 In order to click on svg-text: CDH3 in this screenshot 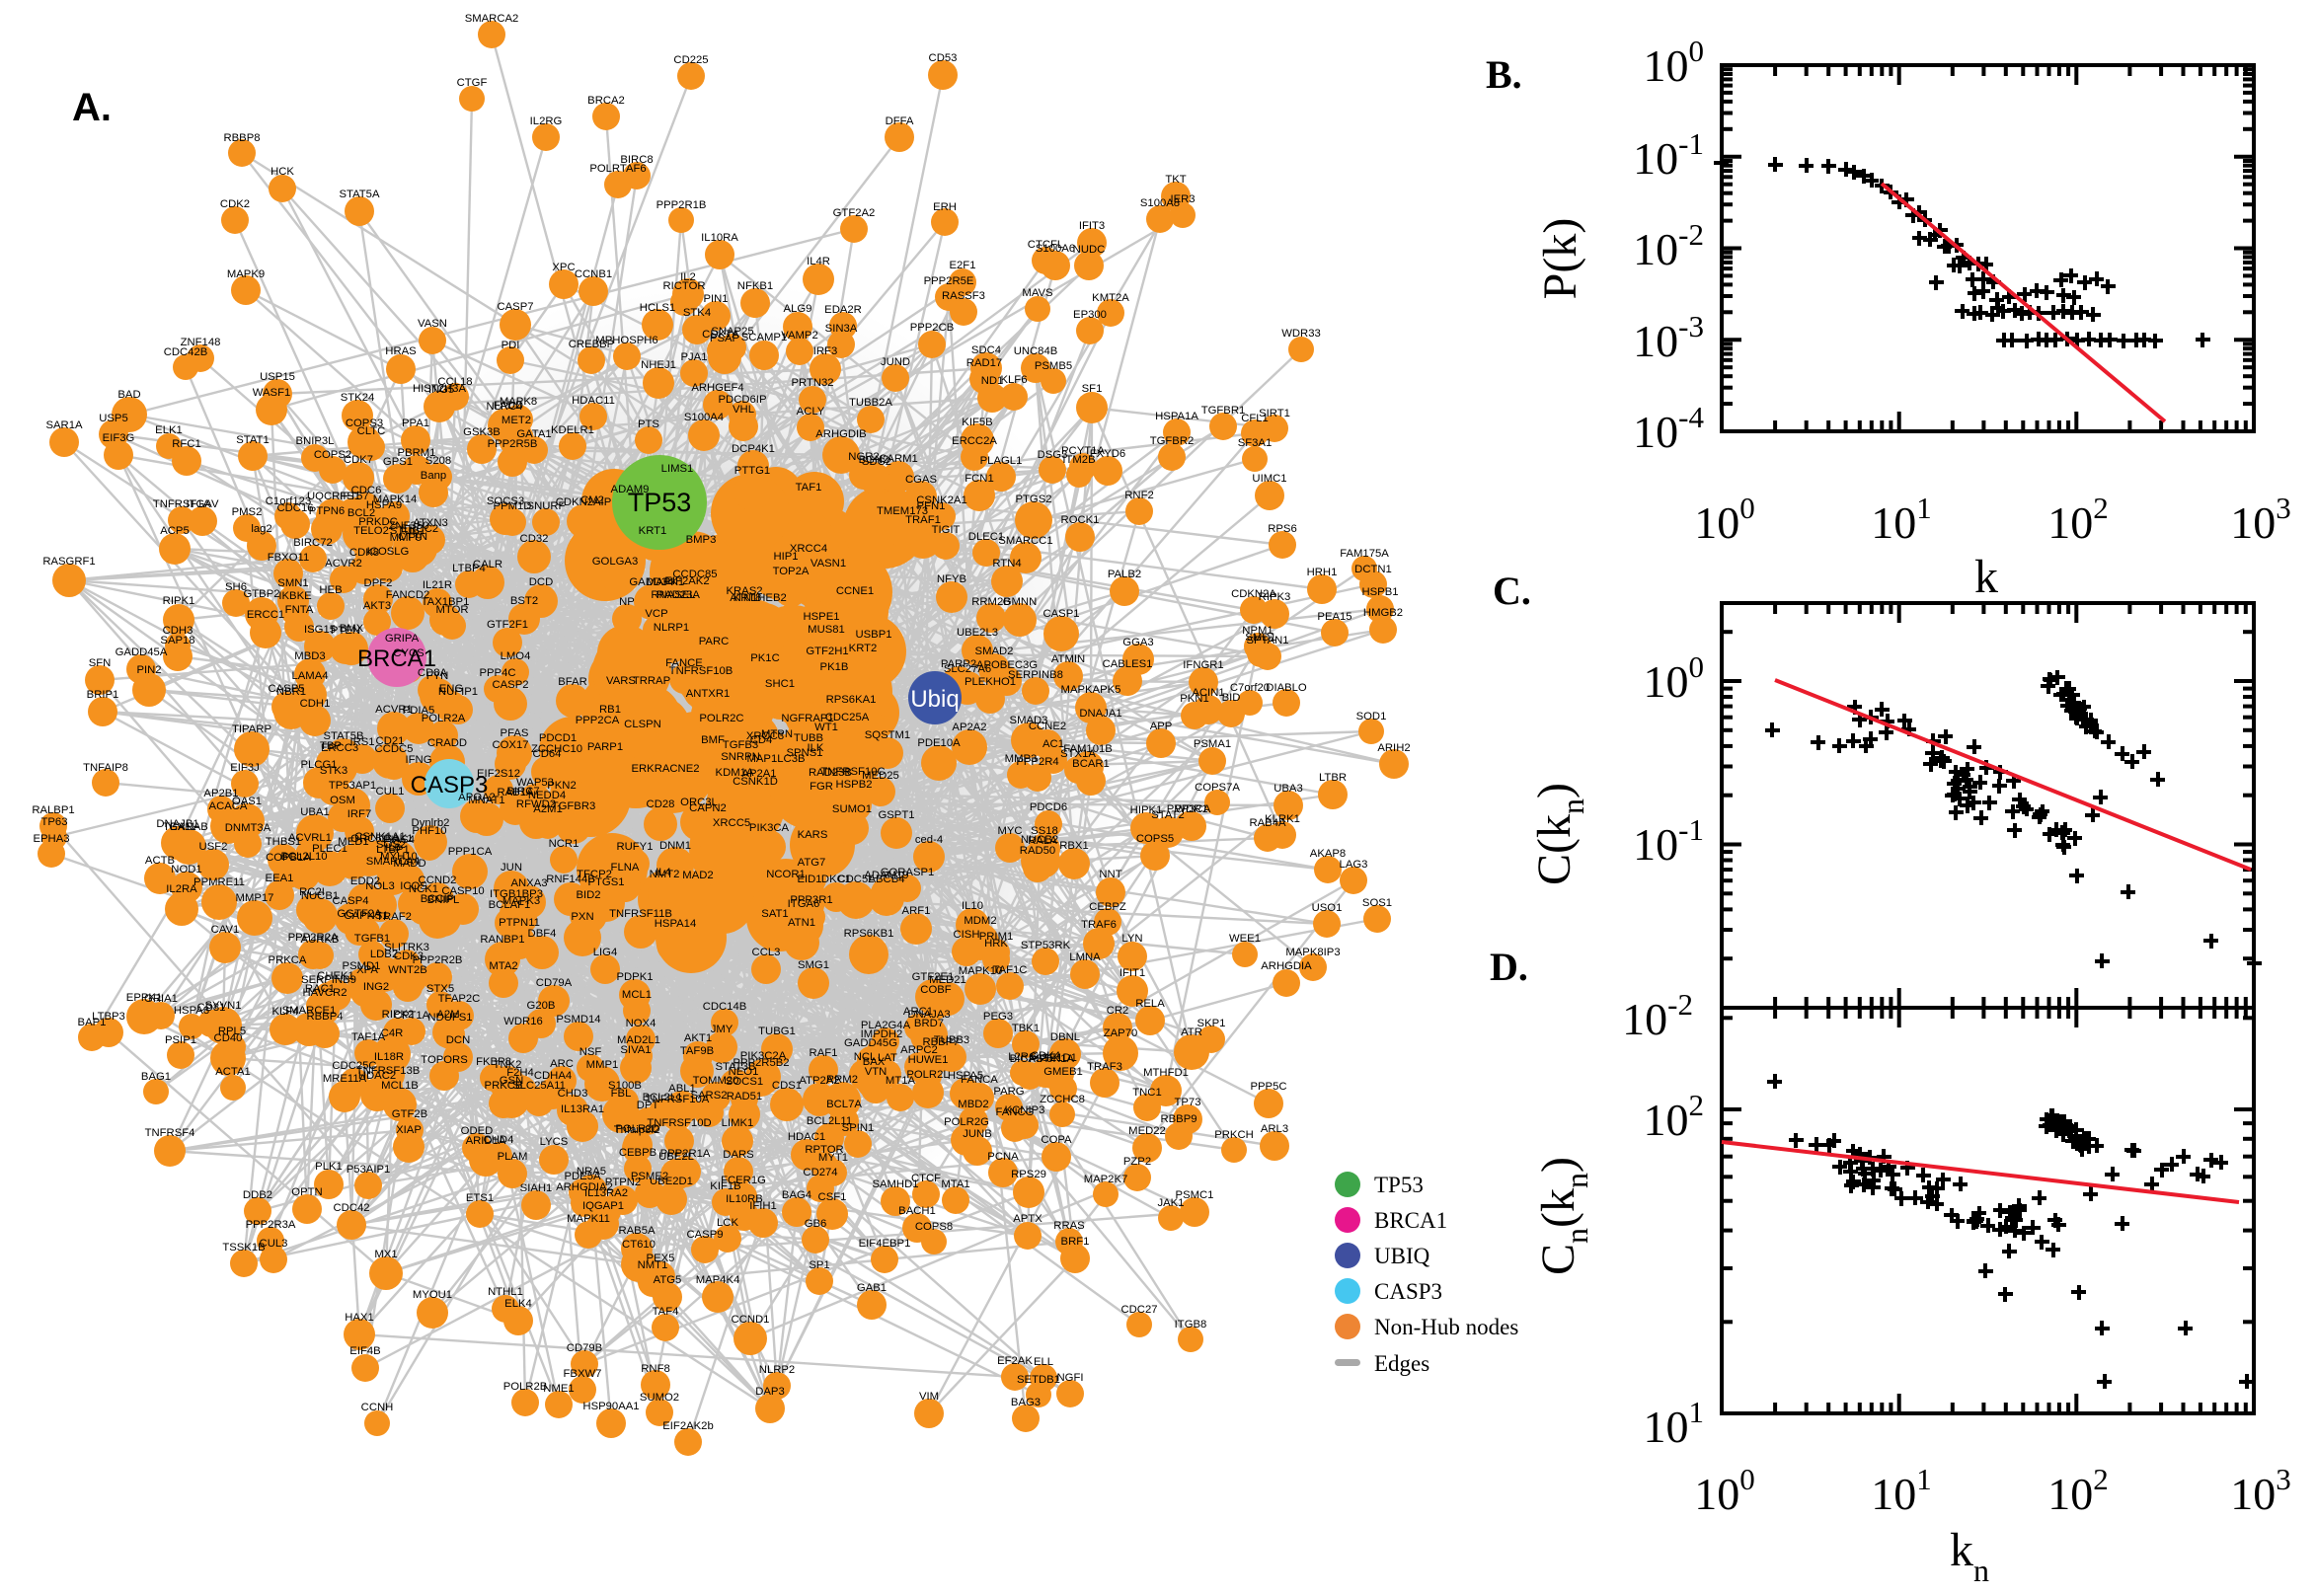, I will do `click(178, 631)`.